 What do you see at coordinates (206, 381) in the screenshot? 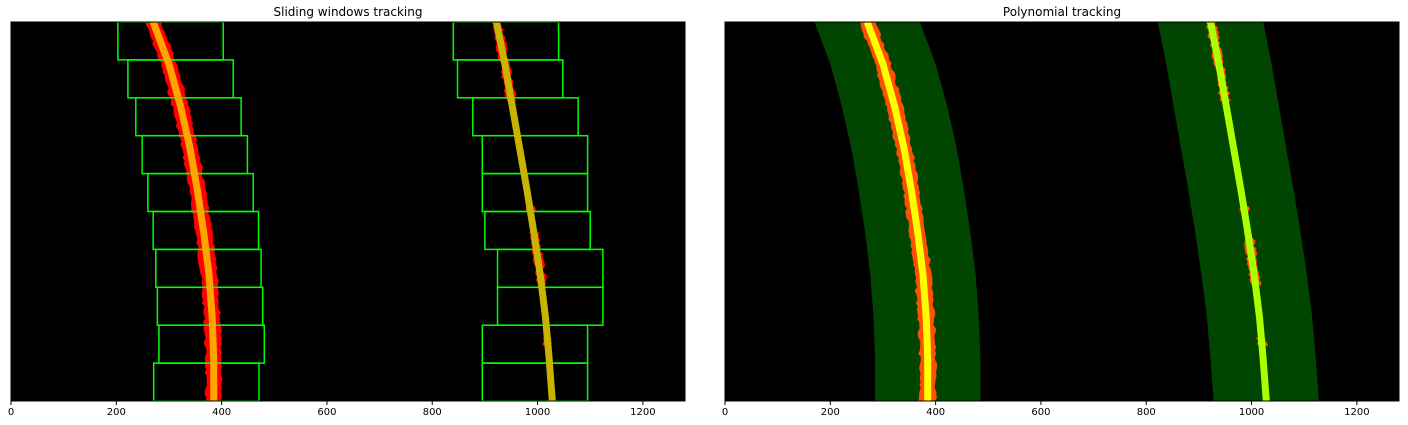
I see `left-window` at bounding box center [206, 381].